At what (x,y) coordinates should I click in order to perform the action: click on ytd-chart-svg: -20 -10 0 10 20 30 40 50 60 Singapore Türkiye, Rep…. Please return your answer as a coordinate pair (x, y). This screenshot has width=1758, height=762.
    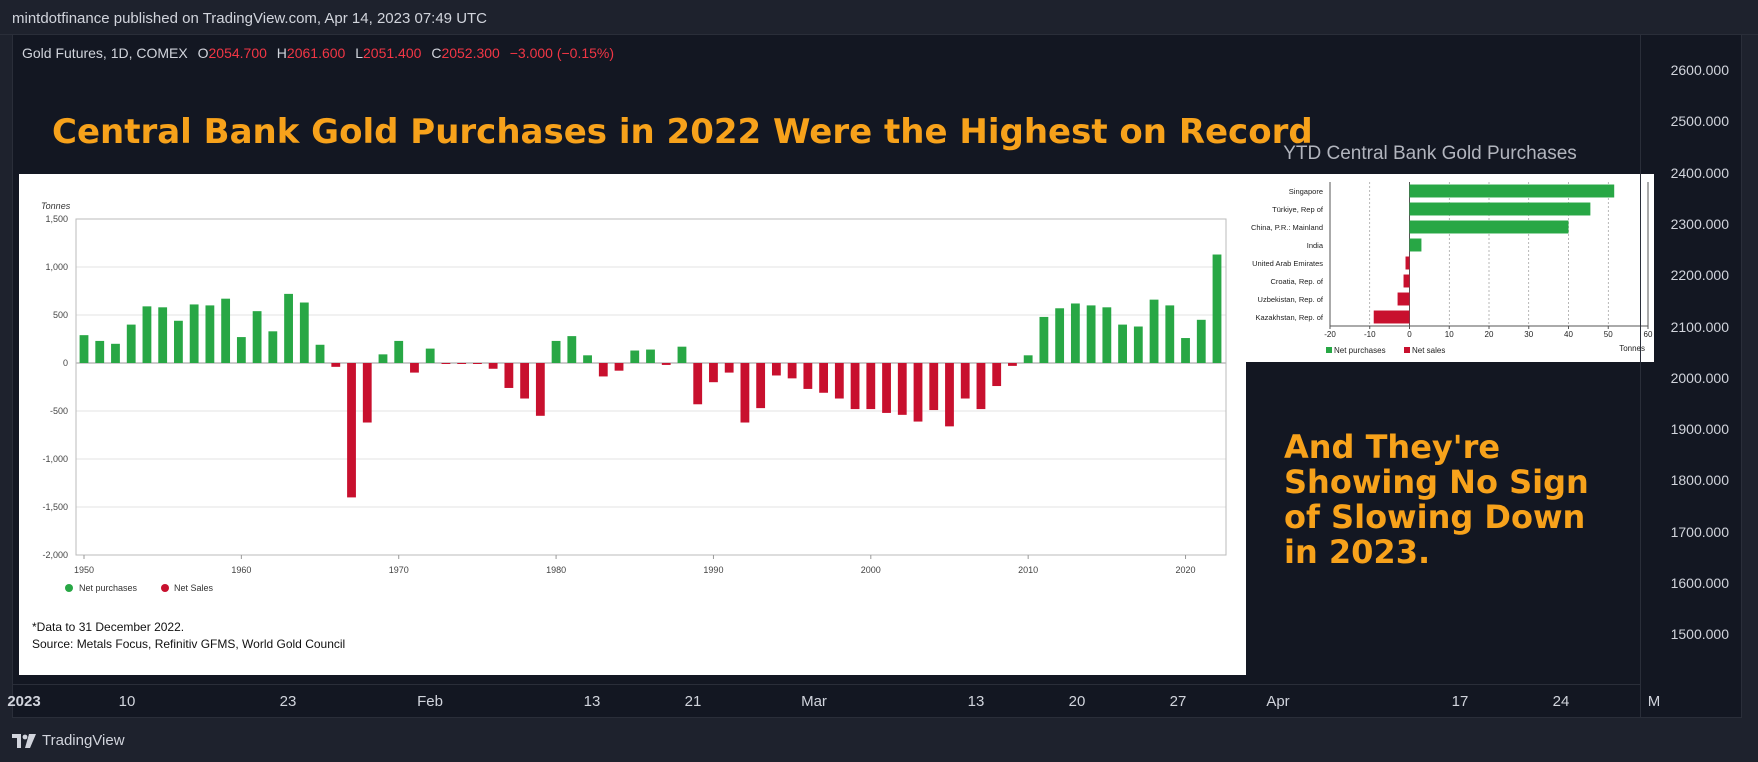
    Looking at the image, I should click on (1452, 268).